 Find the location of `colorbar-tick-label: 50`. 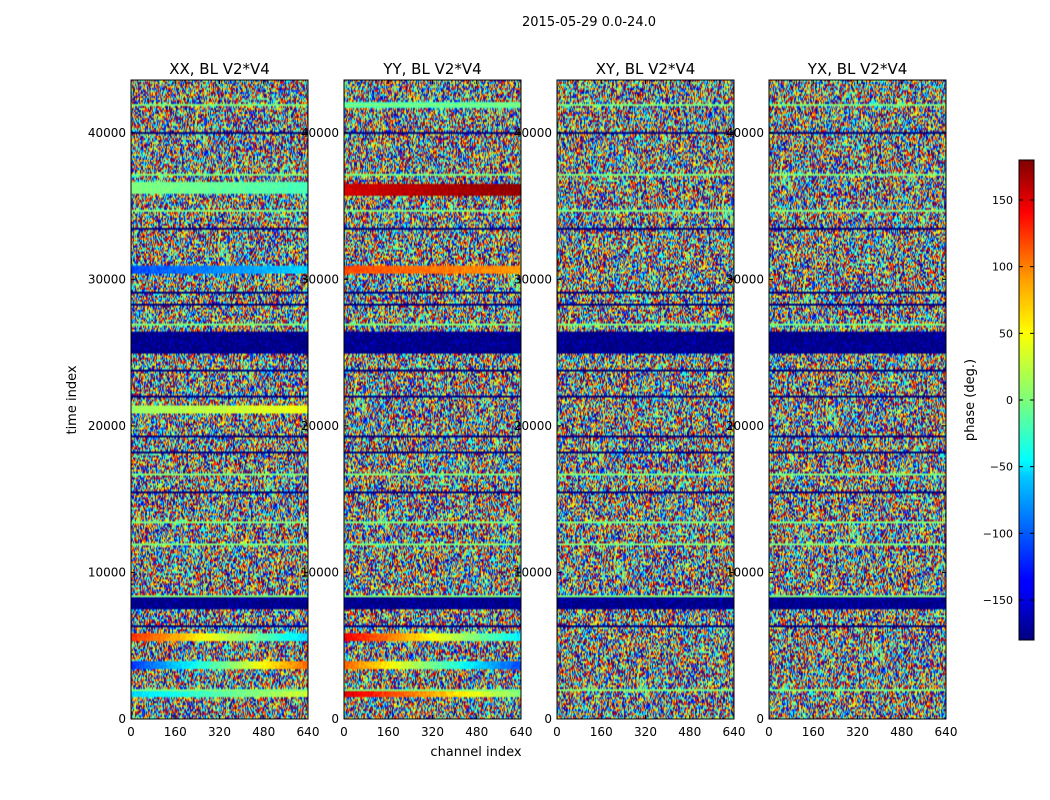

colorbar-tick-label: 50 is located at coordinates (1006, 333).